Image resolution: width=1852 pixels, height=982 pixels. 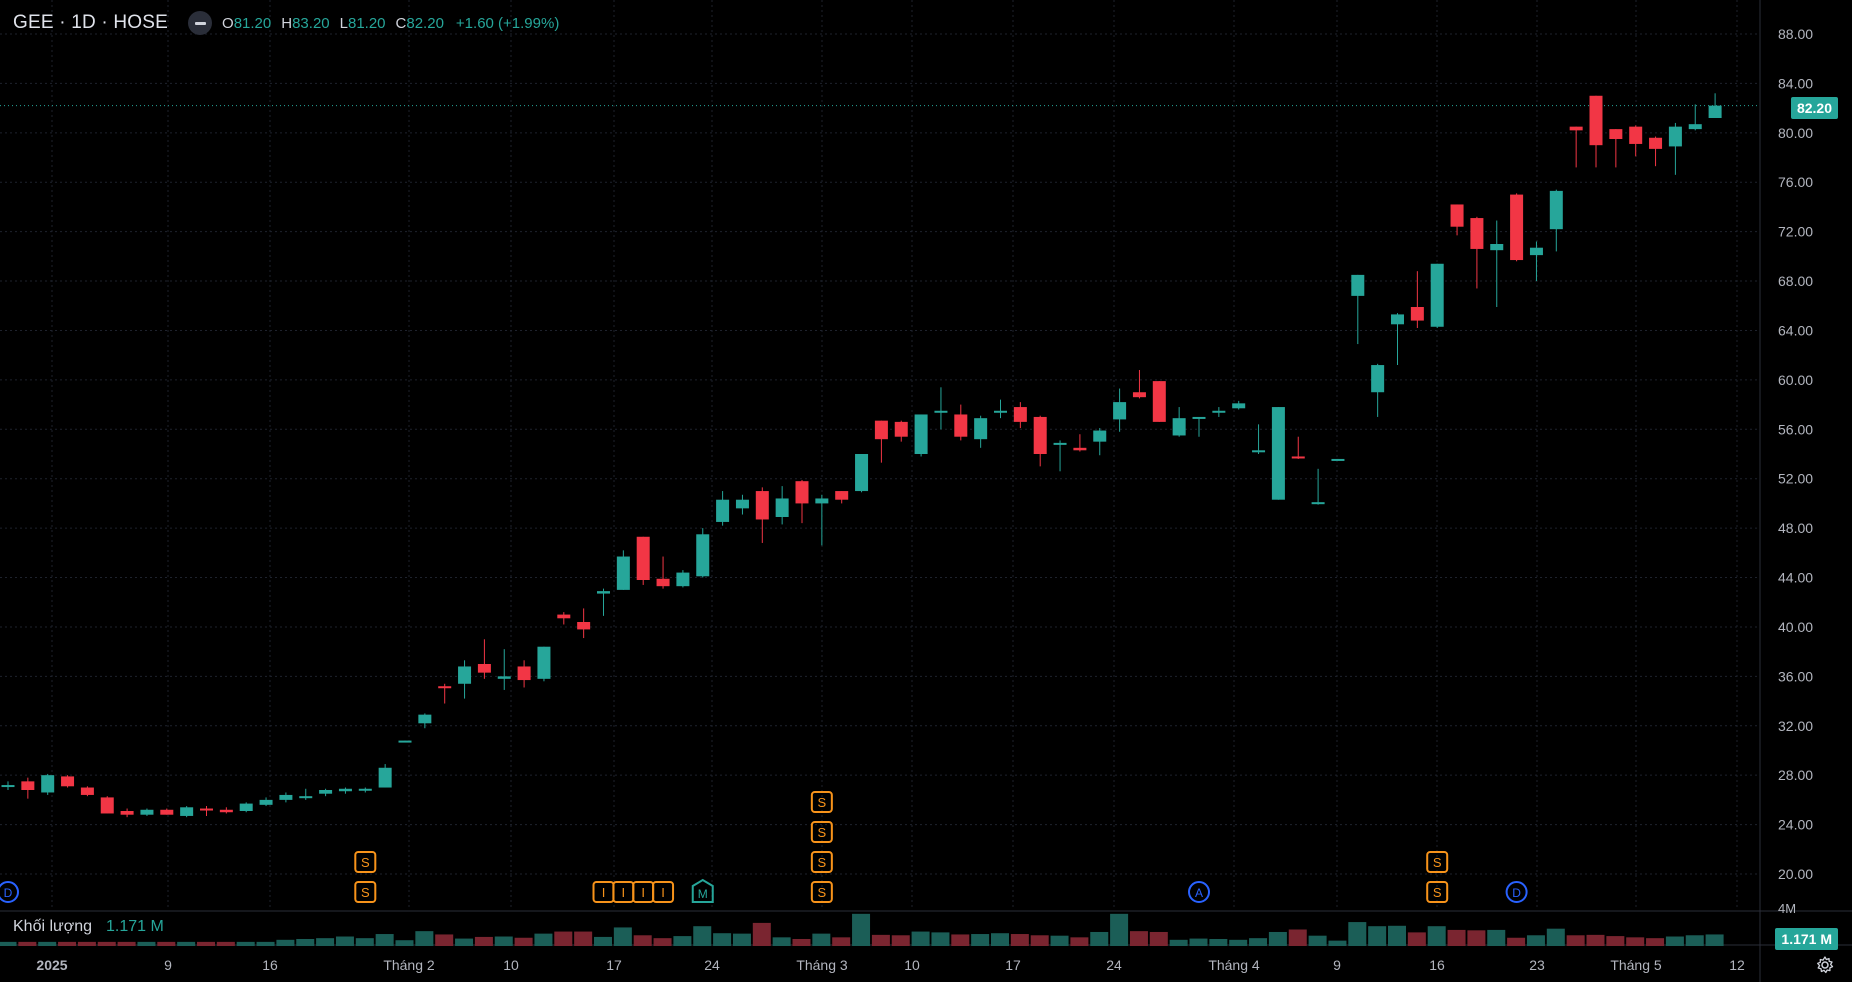 I want to click on event-label: A, so click(x=1199, y=893).